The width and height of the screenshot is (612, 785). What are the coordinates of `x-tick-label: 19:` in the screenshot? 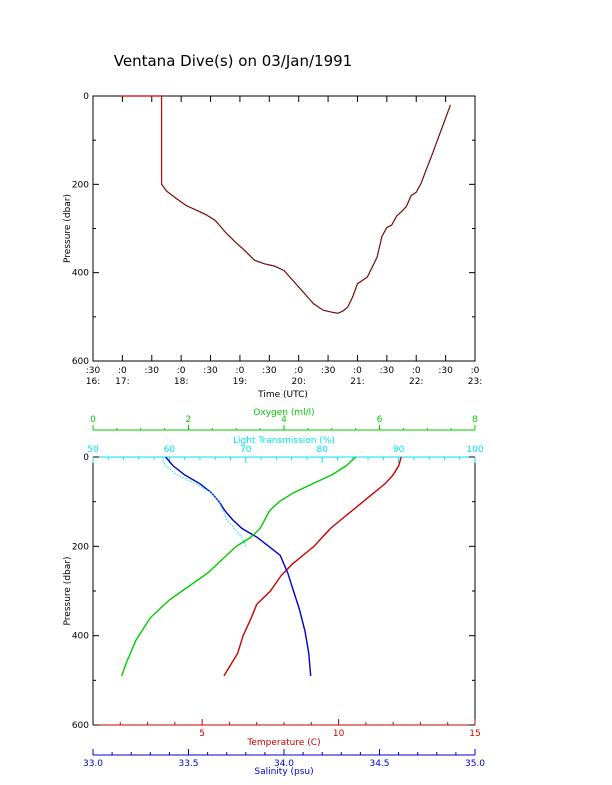 It's located at (240, 382).